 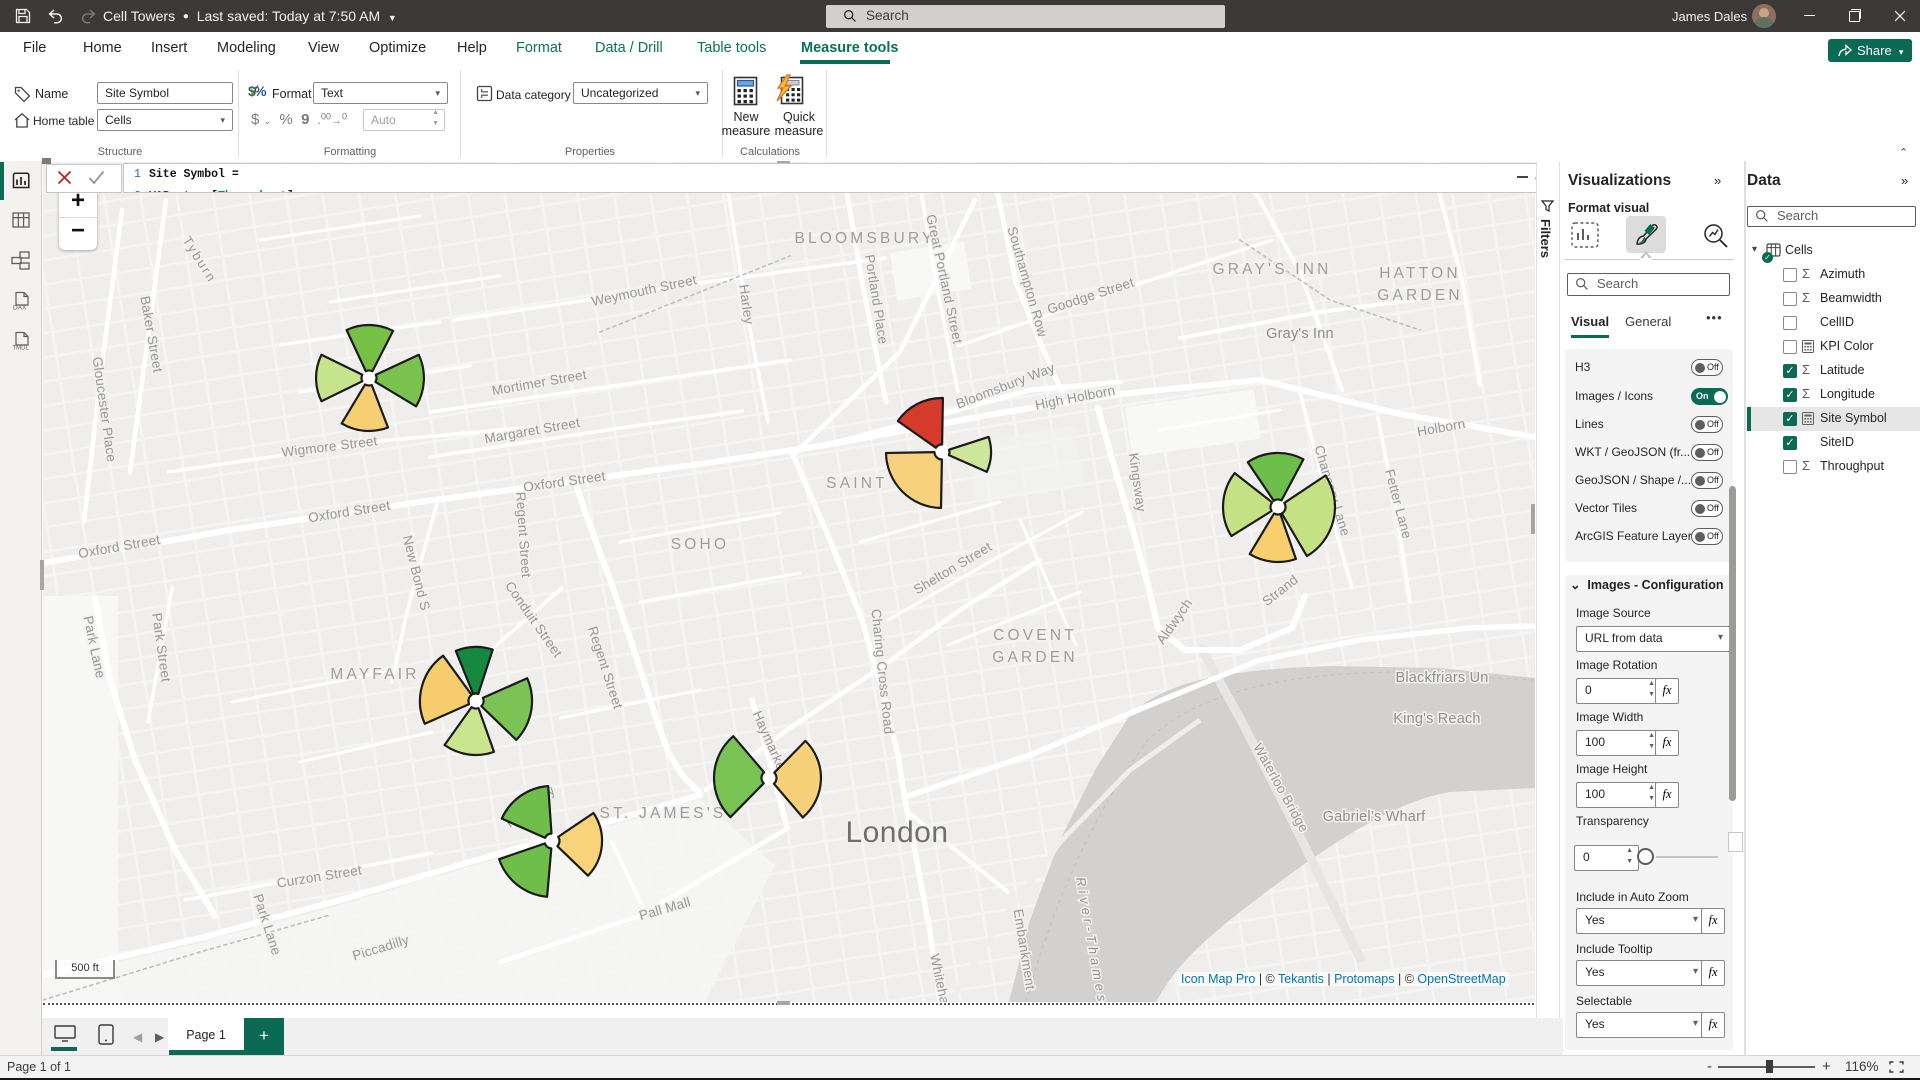 I want to click on svg-text: GRAY'S INN, so click(x=1271, y=269).